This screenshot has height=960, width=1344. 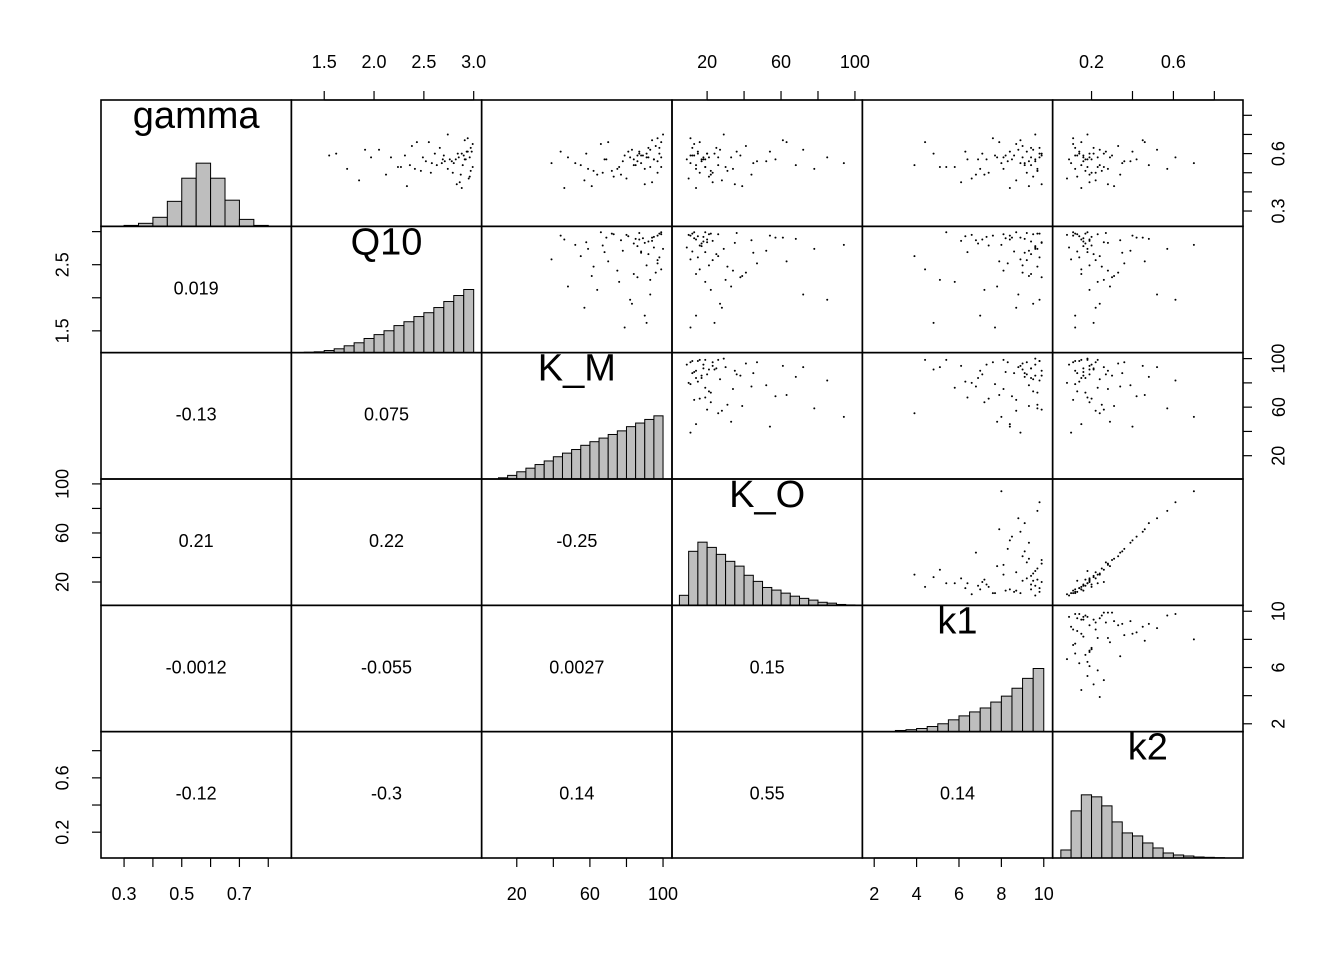 I want to click on x-tick-label: 10, so click(x=1044, y=894).